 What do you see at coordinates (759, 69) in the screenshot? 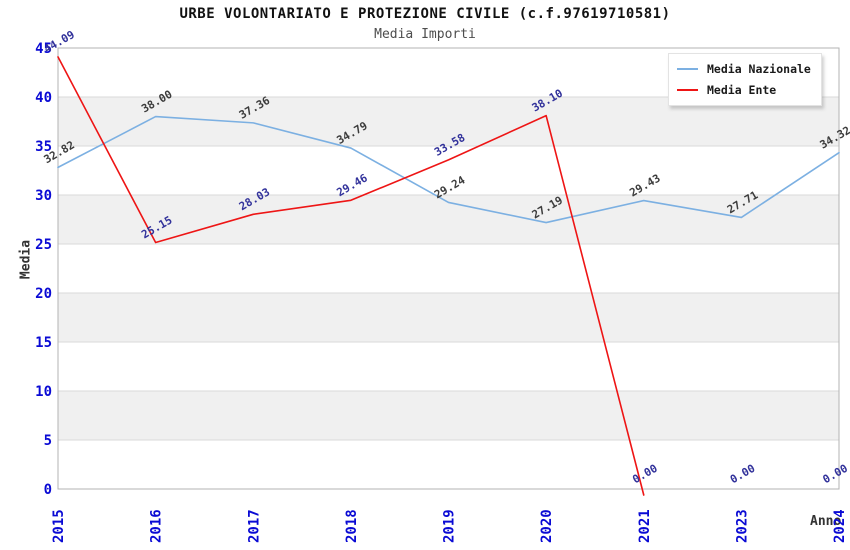
I see `legend-label-media-nazionale: Media Nazionale` at bounding box center [759, 69].